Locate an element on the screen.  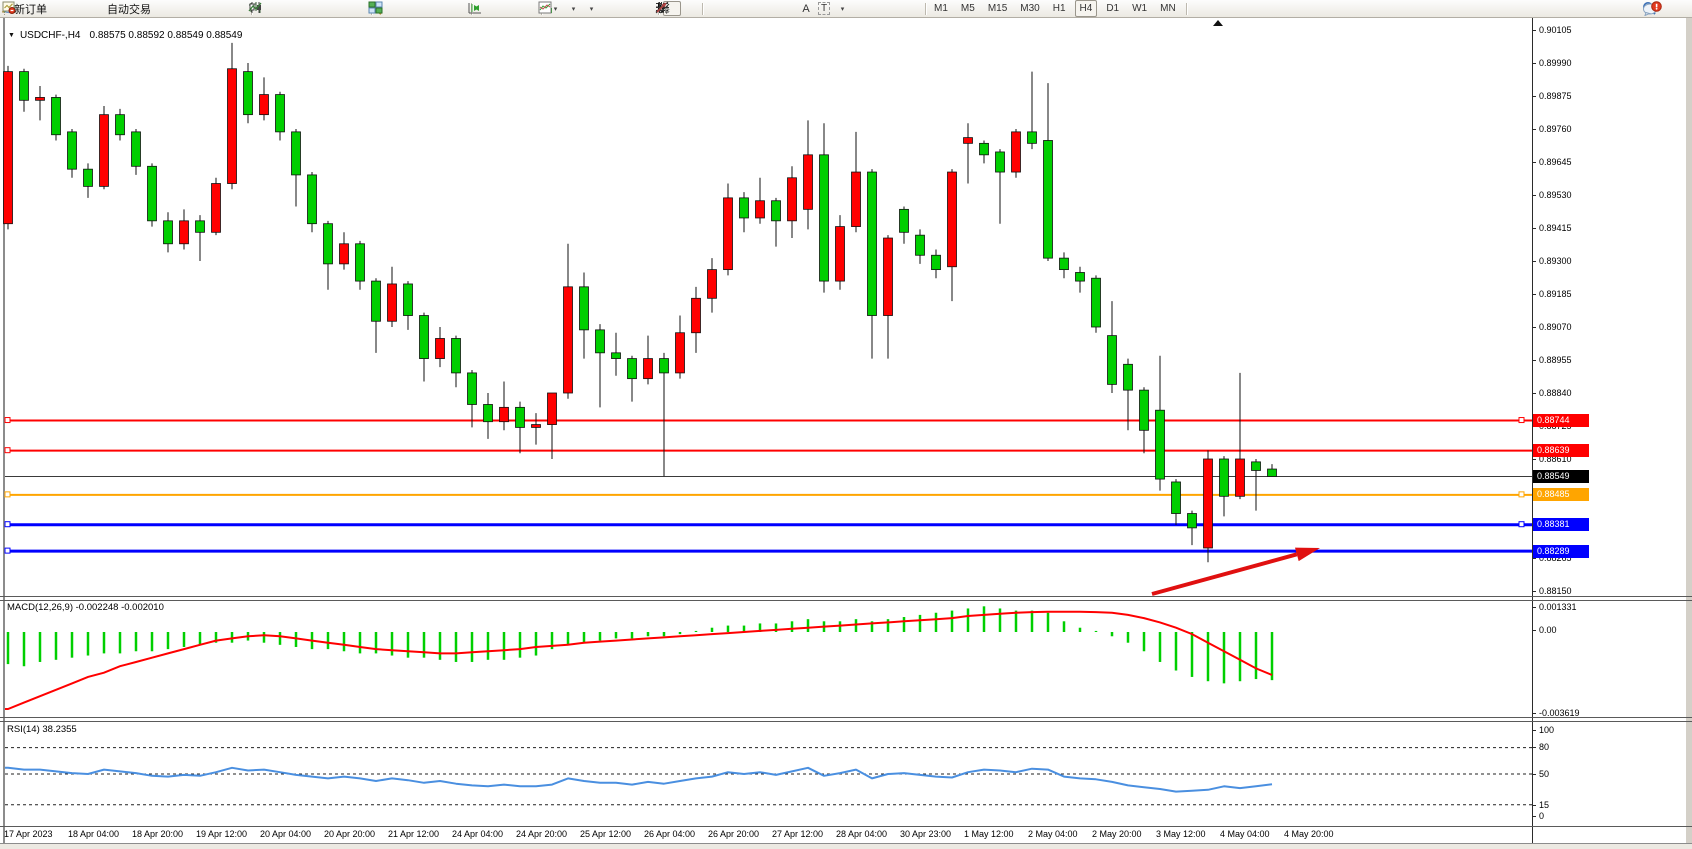
rsi-line is located at coordinates (639, 779).